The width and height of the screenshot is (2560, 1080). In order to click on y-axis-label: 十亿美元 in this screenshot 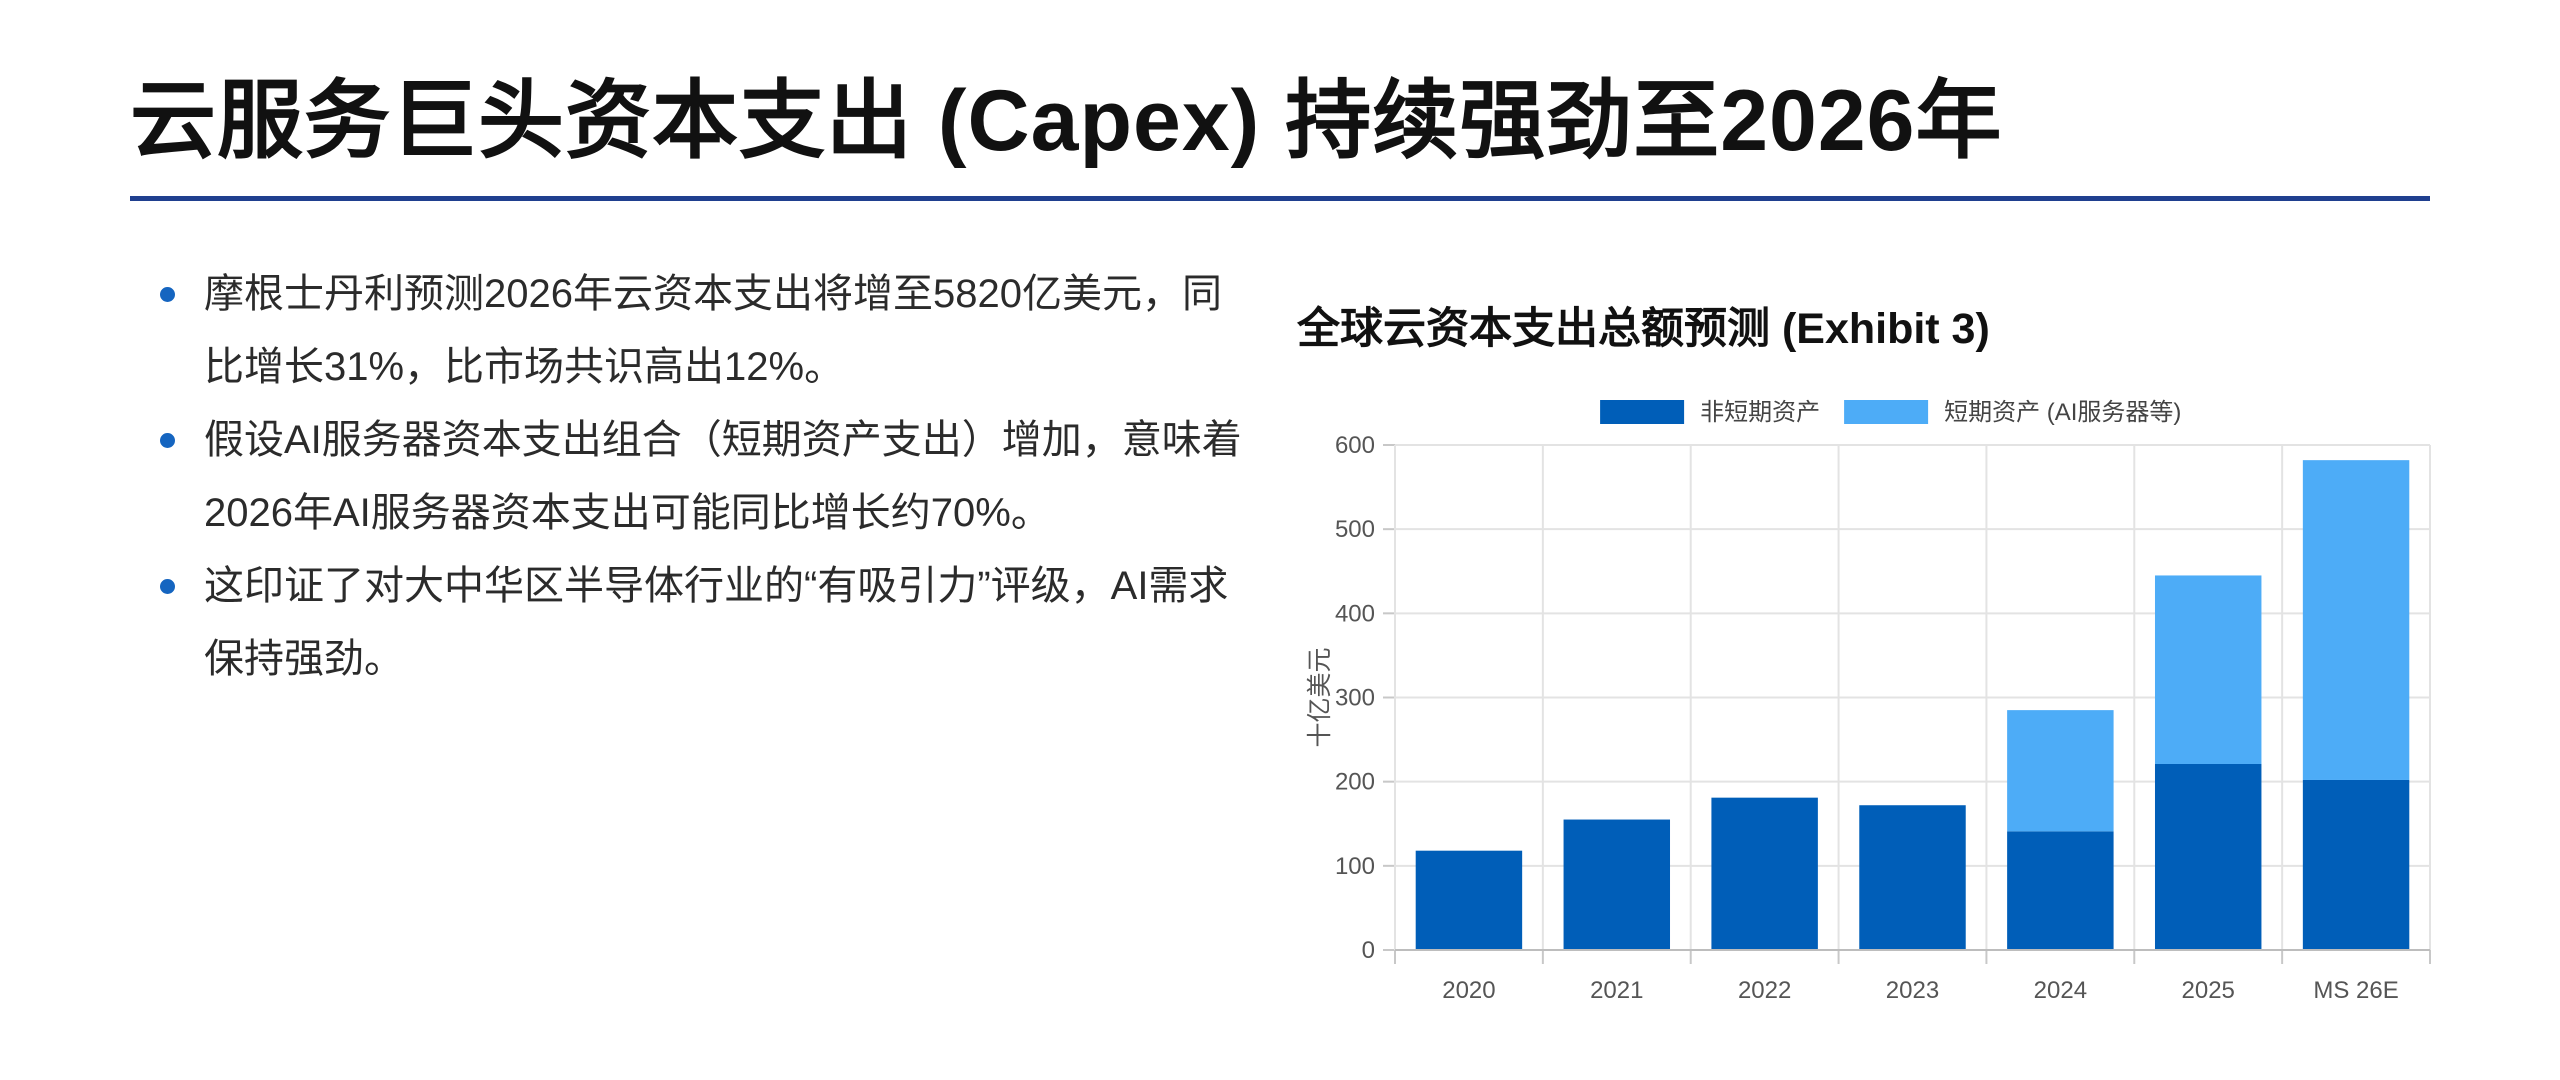, I will do `click(1320, 697)`.